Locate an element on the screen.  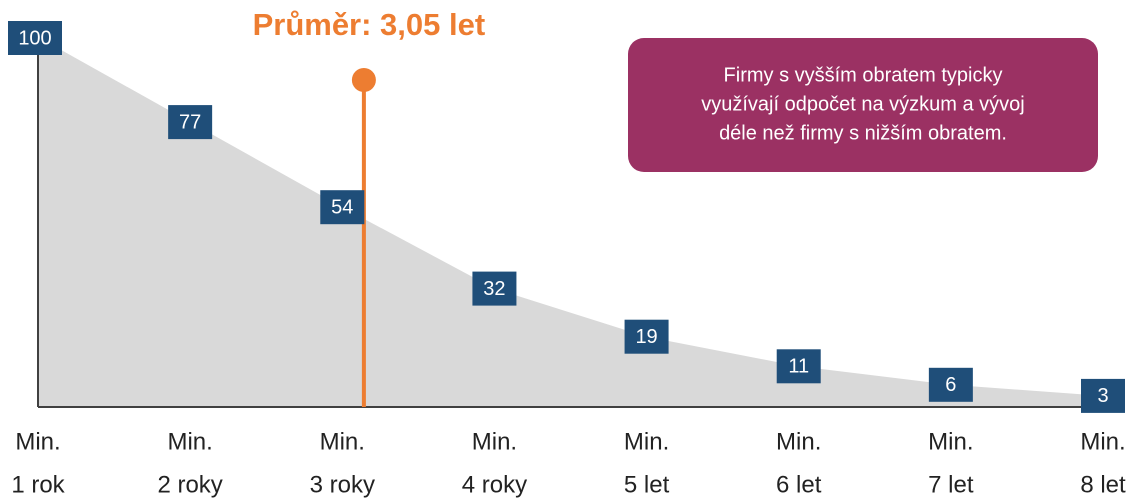
value-label: 6 is located at coordinates (950, 385).